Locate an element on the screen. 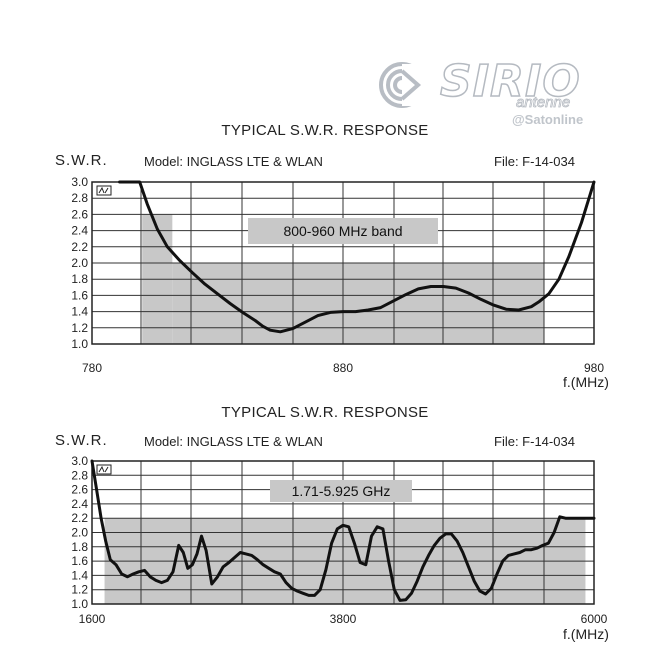 The image size is (650, 670). x-tick-label: 3800 is located at coordinates (343, 619).